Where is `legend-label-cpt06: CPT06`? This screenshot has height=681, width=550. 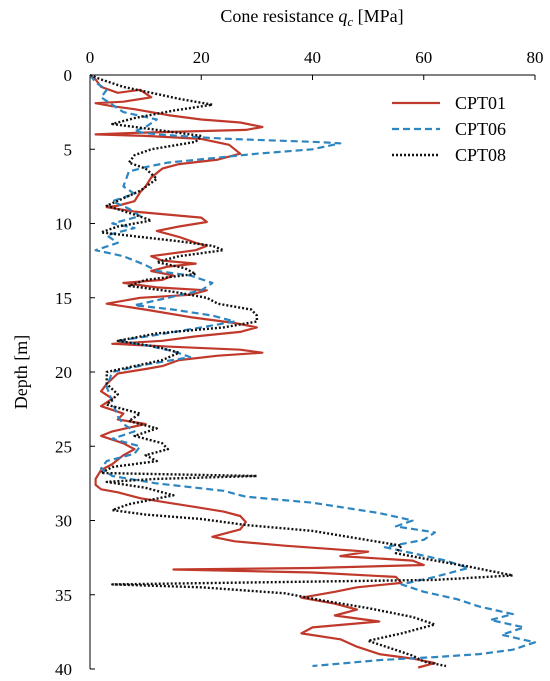
legend-label-cpt06: CPT06 is located at coordinates (480, 129).